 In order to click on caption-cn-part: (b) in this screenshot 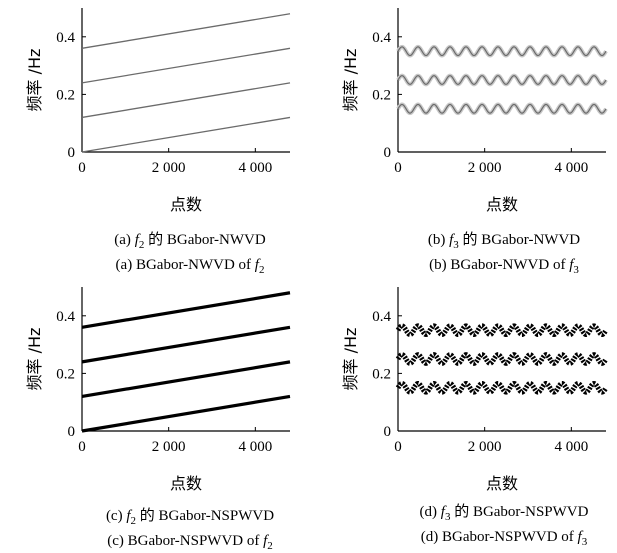, I will do `click(438, 240)`.